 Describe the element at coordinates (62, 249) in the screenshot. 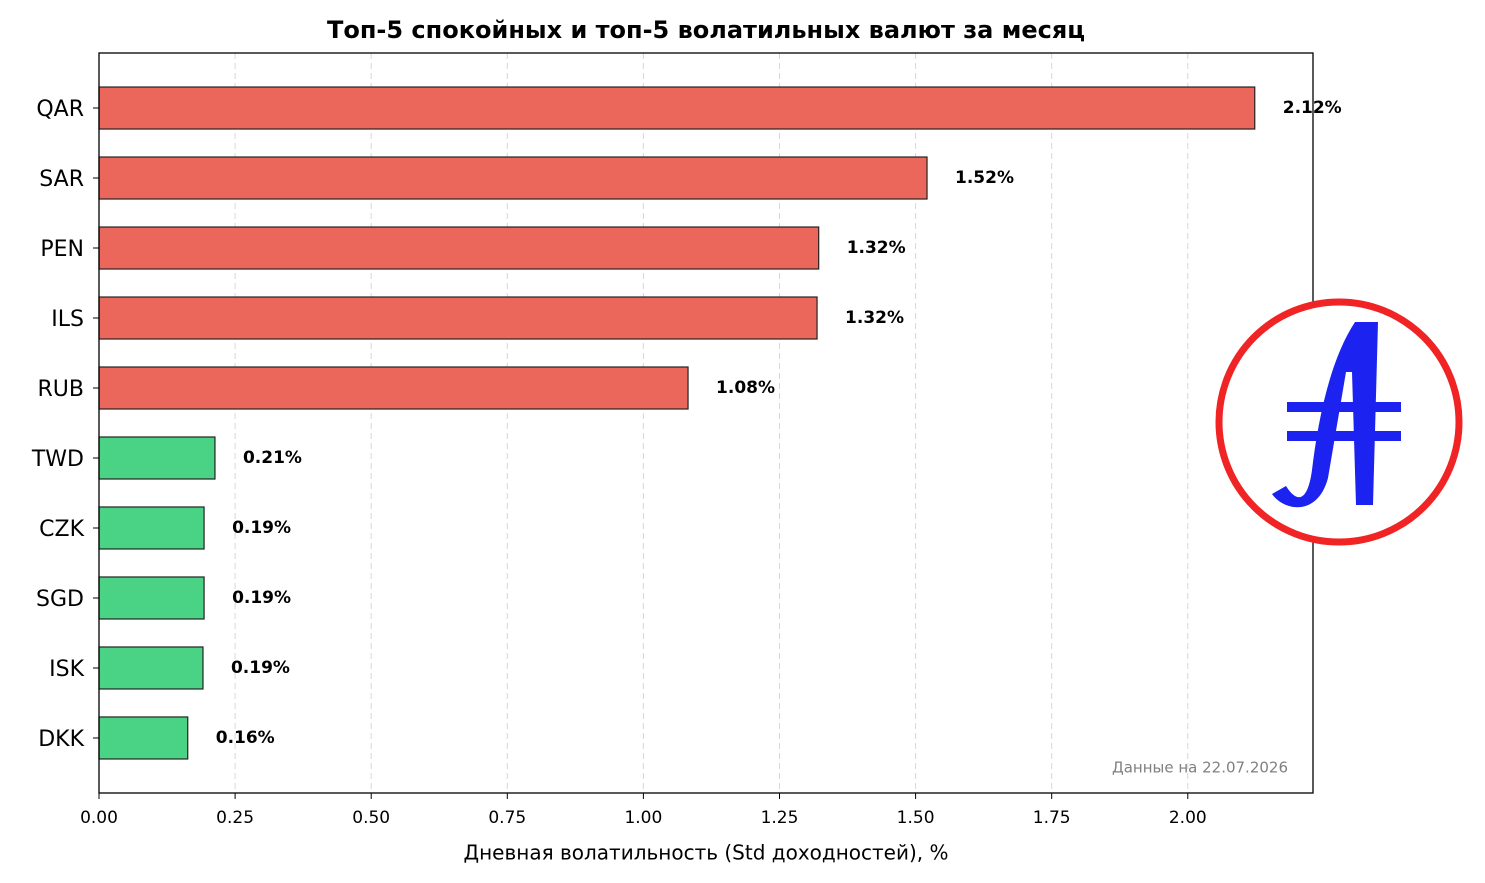

I see `y-tick-label: PEN` at that location.